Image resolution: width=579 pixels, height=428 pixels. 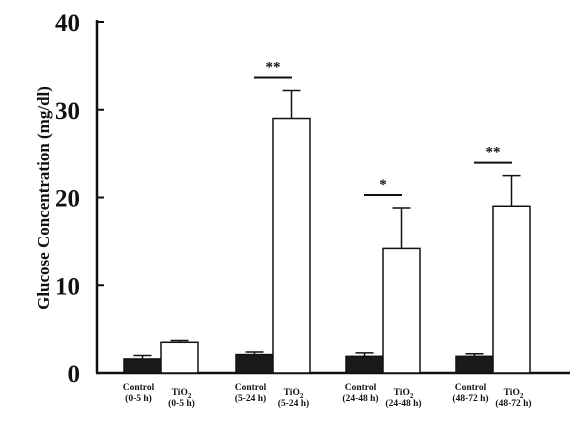 What do you see at coordinates (67, 199) in the screenshot?
I see `y-tick-label: 20` at bounding box center [67, 199].